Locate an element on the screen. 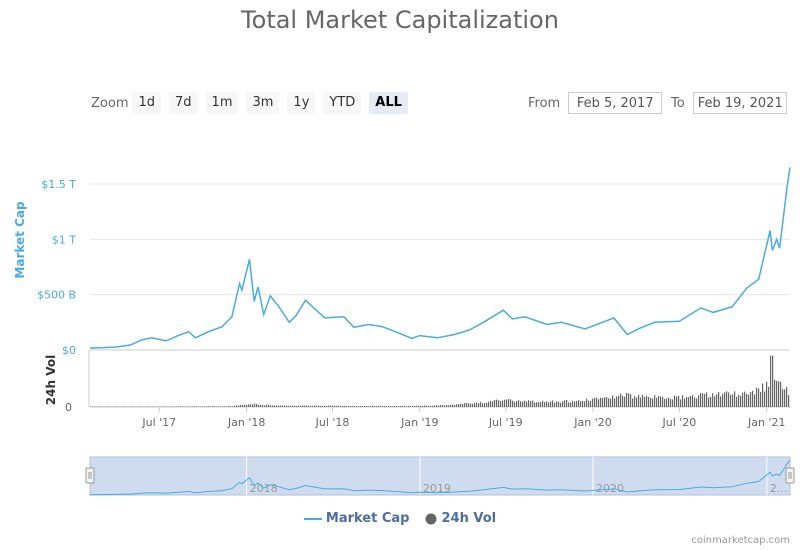 This screenshot has height=550, width=800. legend-item-volume: 24h Vol is located at coordinates (460, 518).